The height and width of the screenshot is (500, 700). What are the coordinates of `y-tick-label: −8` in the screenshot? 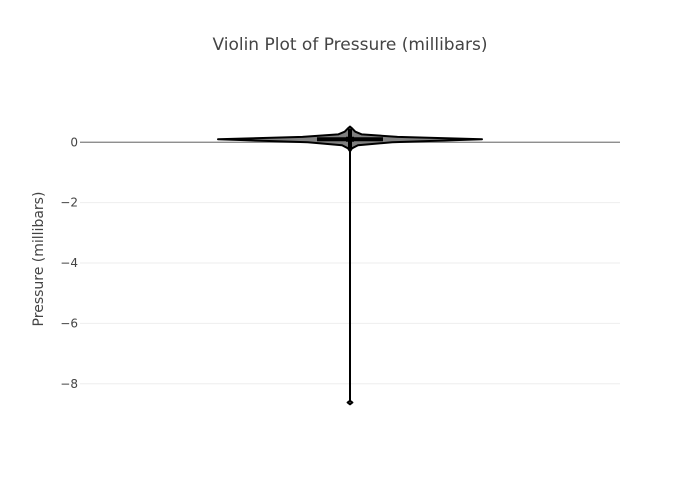 It's located at (69, 384).